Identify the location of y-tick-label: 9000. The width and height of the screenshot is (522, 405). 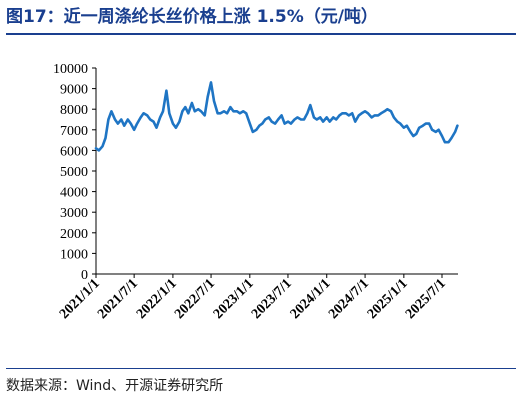
(74, 90).